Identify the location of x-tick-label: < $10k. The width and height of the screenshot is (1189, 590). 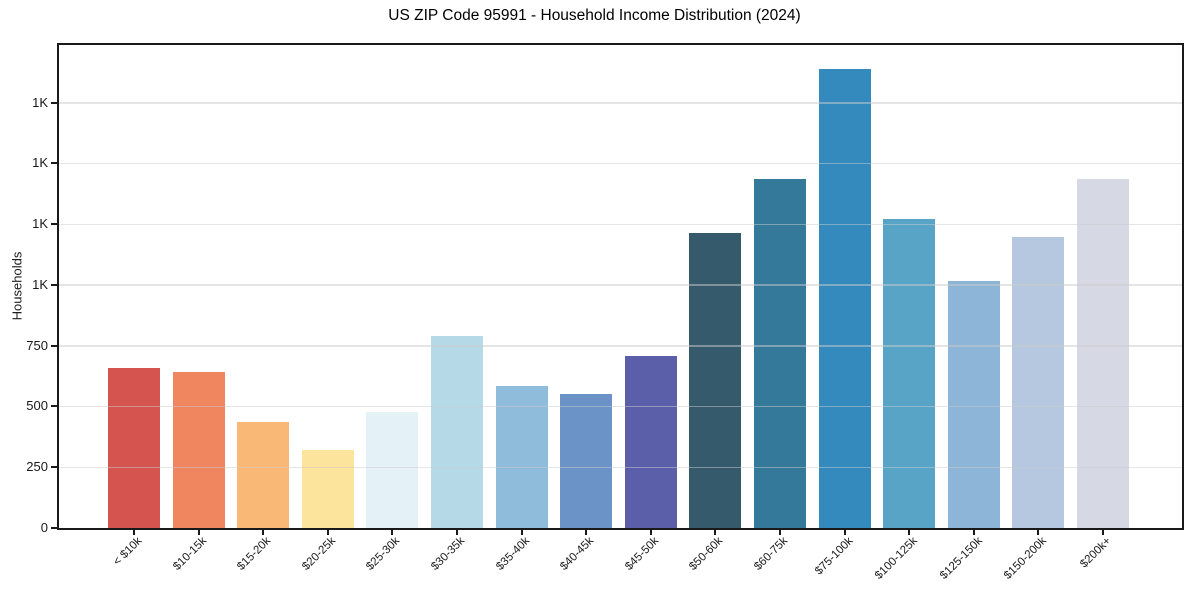
(128, 552).